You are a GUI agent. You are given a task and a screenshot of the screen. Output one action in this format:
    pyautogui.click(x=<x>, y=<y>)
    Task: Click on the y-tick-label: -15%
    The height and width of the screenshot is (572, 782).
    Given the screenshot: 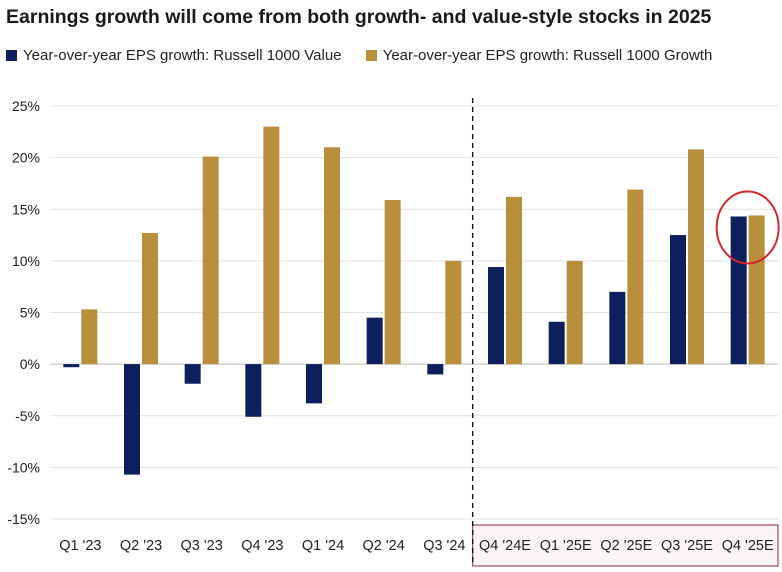 What is the action you would take?
    pyautogui.click(x=23, y=519)
    